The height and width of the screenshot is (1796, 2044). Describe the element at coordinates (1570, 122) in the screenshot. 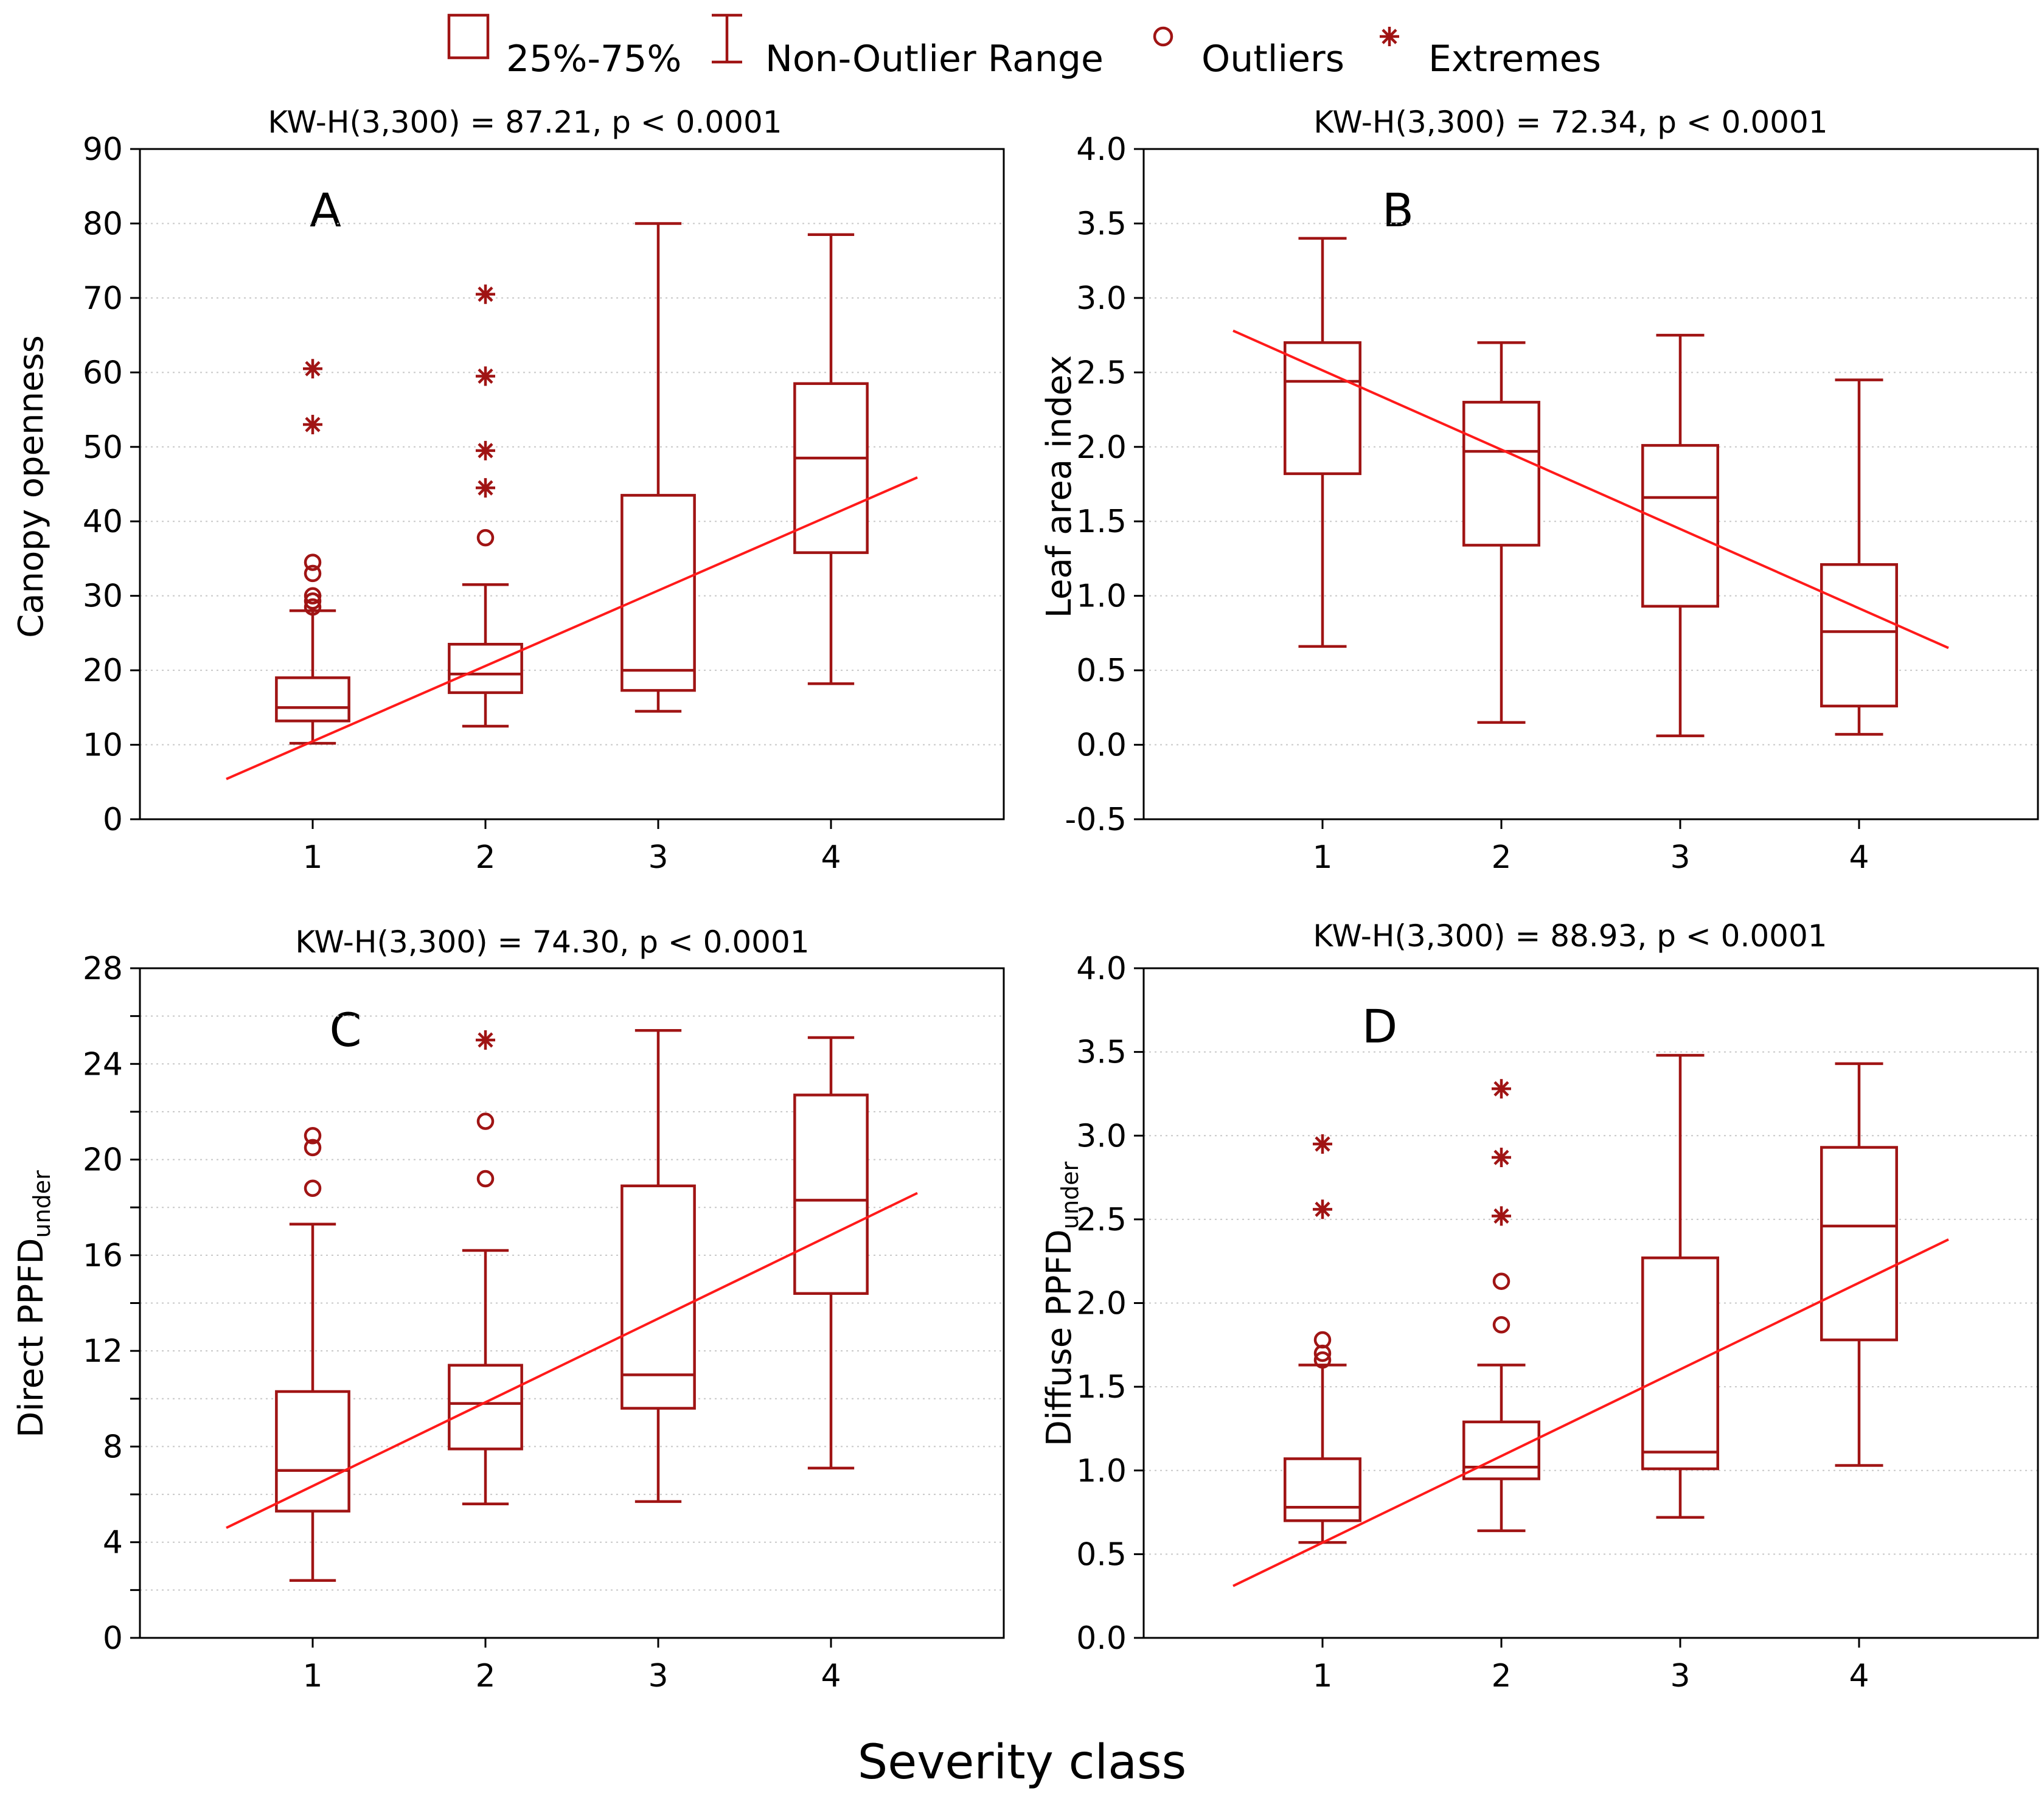

I see `panel-b-stat: KW-H(3,300) = 72.34, p < 0.0001` at that location.